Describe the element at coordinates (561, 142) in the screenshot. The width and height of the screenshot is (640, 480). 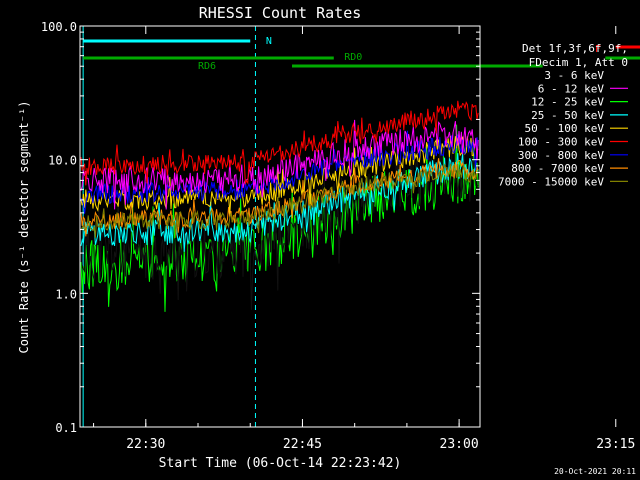
I see `legend-label: 100 - 300 keV` at that location.